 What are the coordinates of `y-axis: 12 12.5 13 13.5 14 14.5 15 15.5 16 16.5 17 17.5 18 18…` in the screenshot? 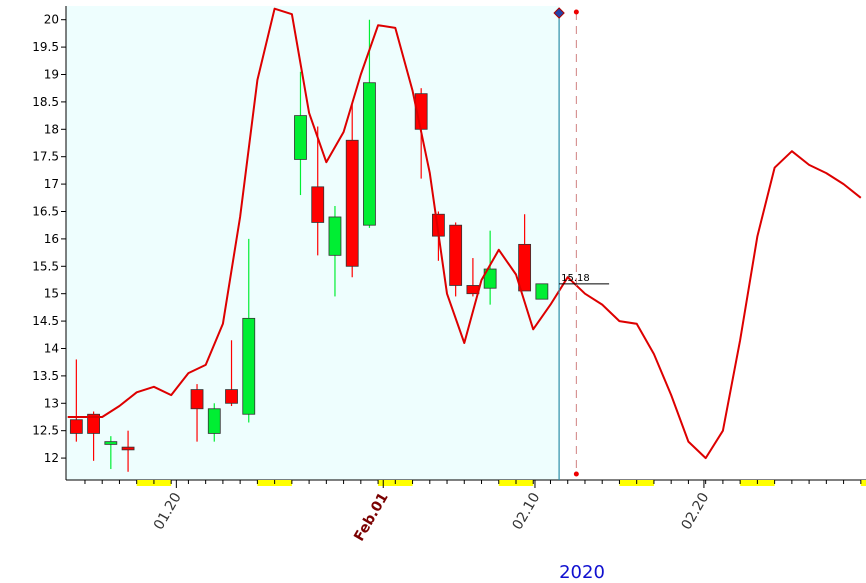 It's located at (49, 239).